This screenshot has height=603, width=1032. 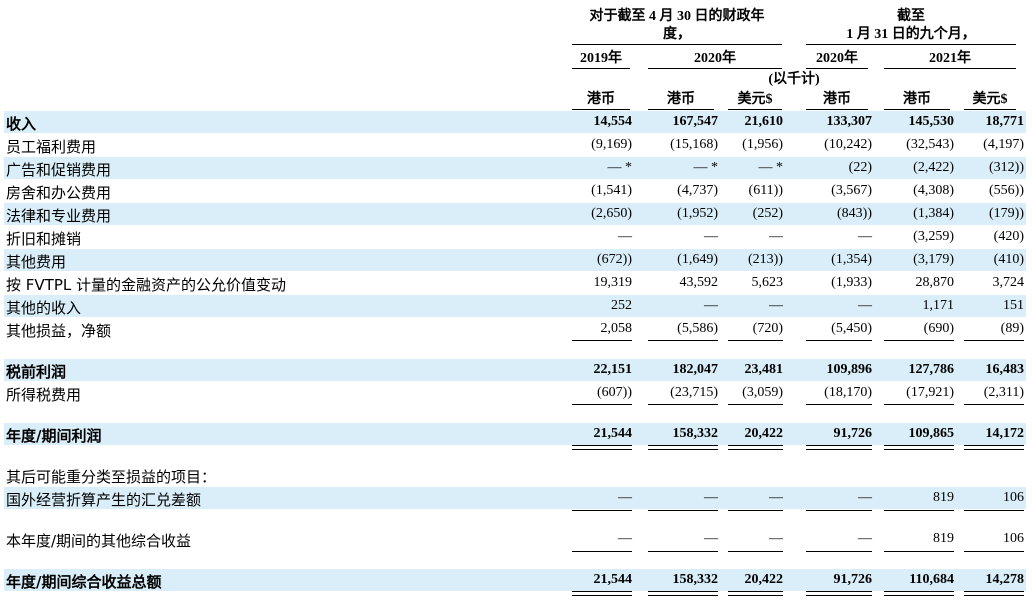 I want to click on cell-value: 43,592, so click(x=699, y=282).